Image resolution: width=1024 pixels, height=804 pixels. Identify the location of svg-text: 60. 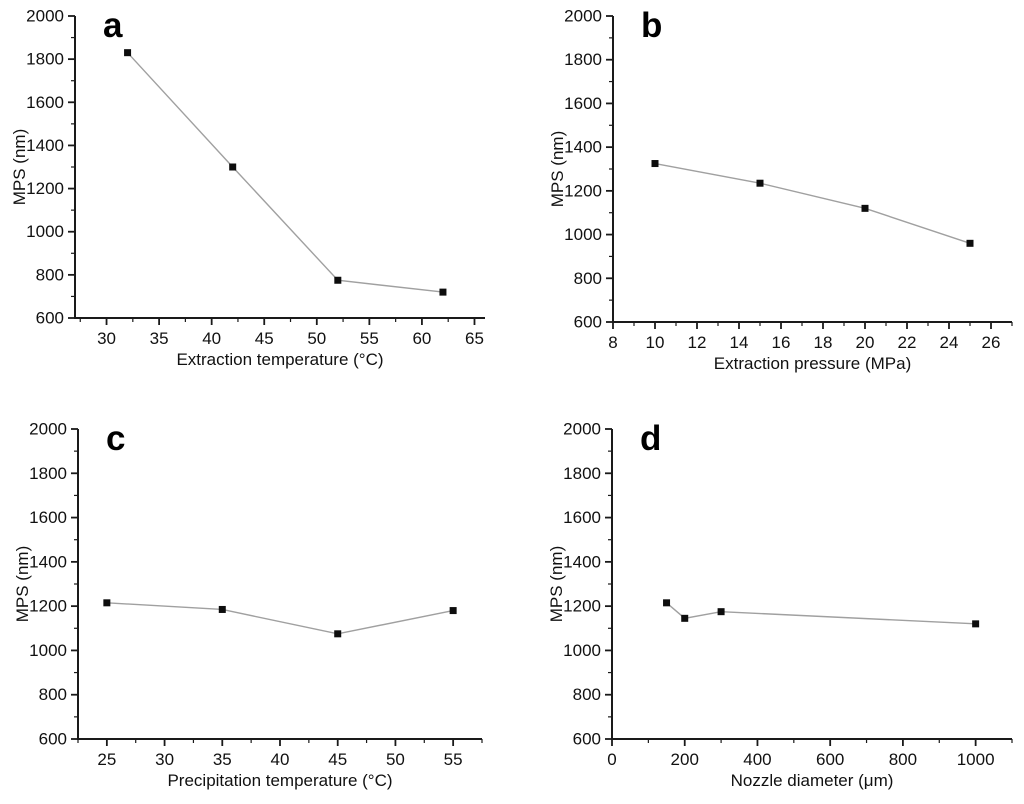
(421, 338).